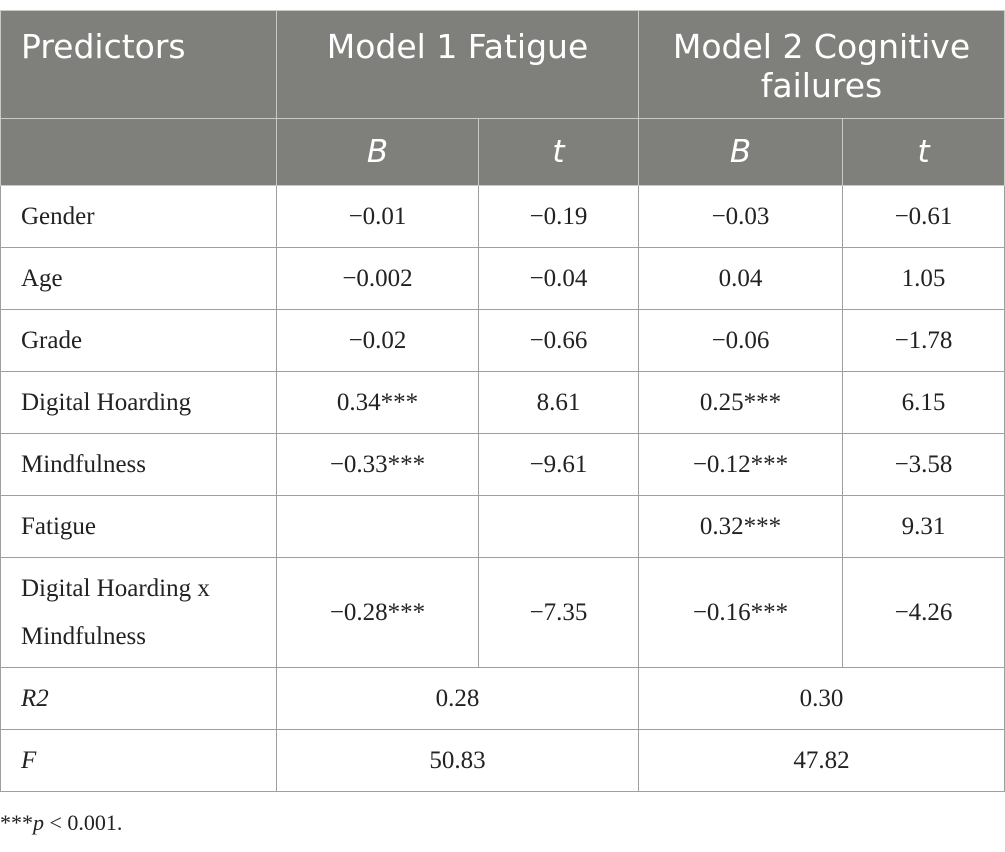 This screenshot has height=852, width=1005. Describe the element at coordinates (558, 464) in the screenshot. I see `cell-m1-t: −9.61` at that location.